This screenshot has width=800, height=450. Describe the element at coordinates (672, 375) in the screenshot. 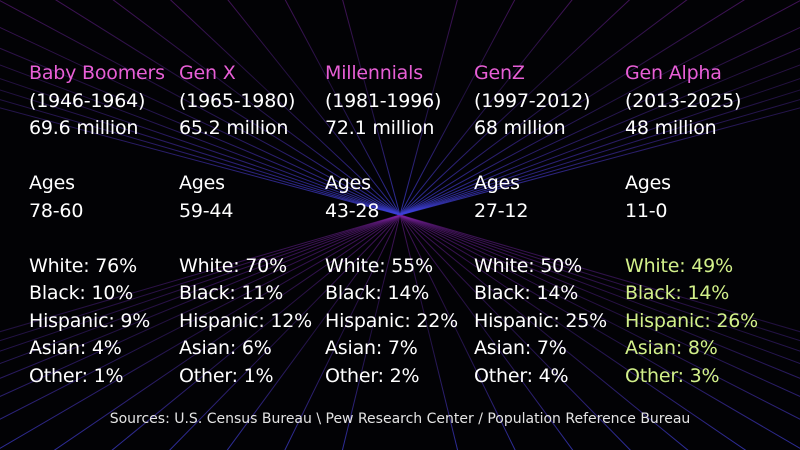

I see `stat-other: Other: 3%` at that location.